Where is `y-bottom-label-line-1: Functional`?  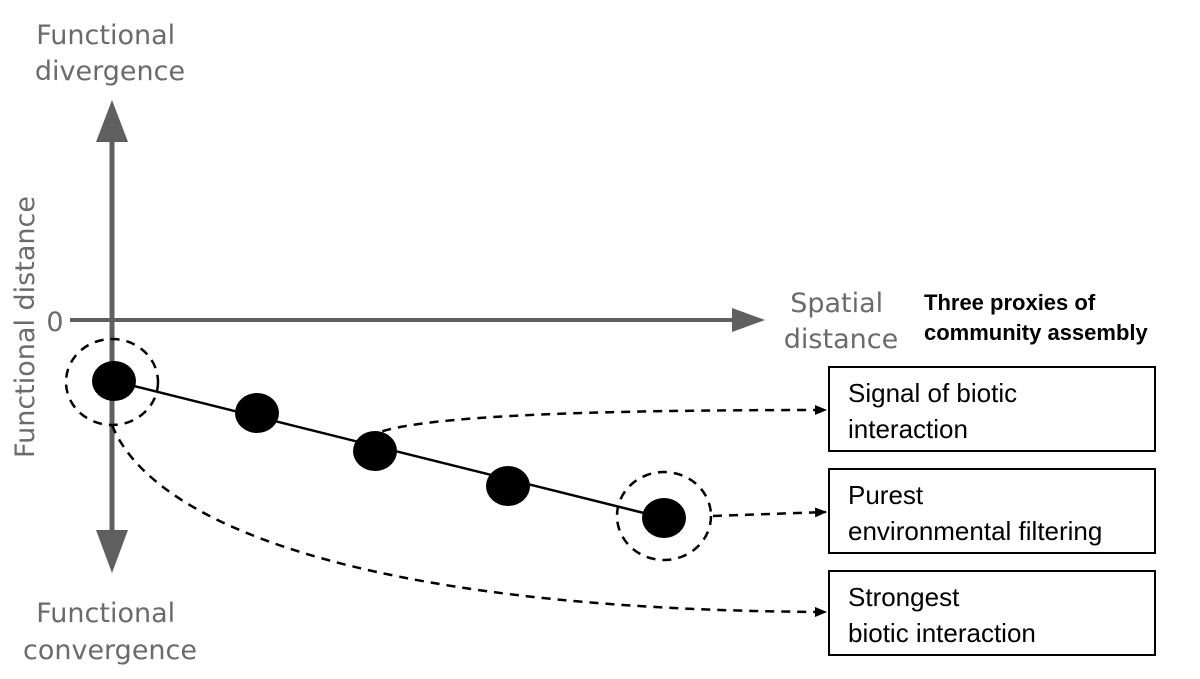 y-bottom-label-line-1: Functional is located at coordinates (105, 613).